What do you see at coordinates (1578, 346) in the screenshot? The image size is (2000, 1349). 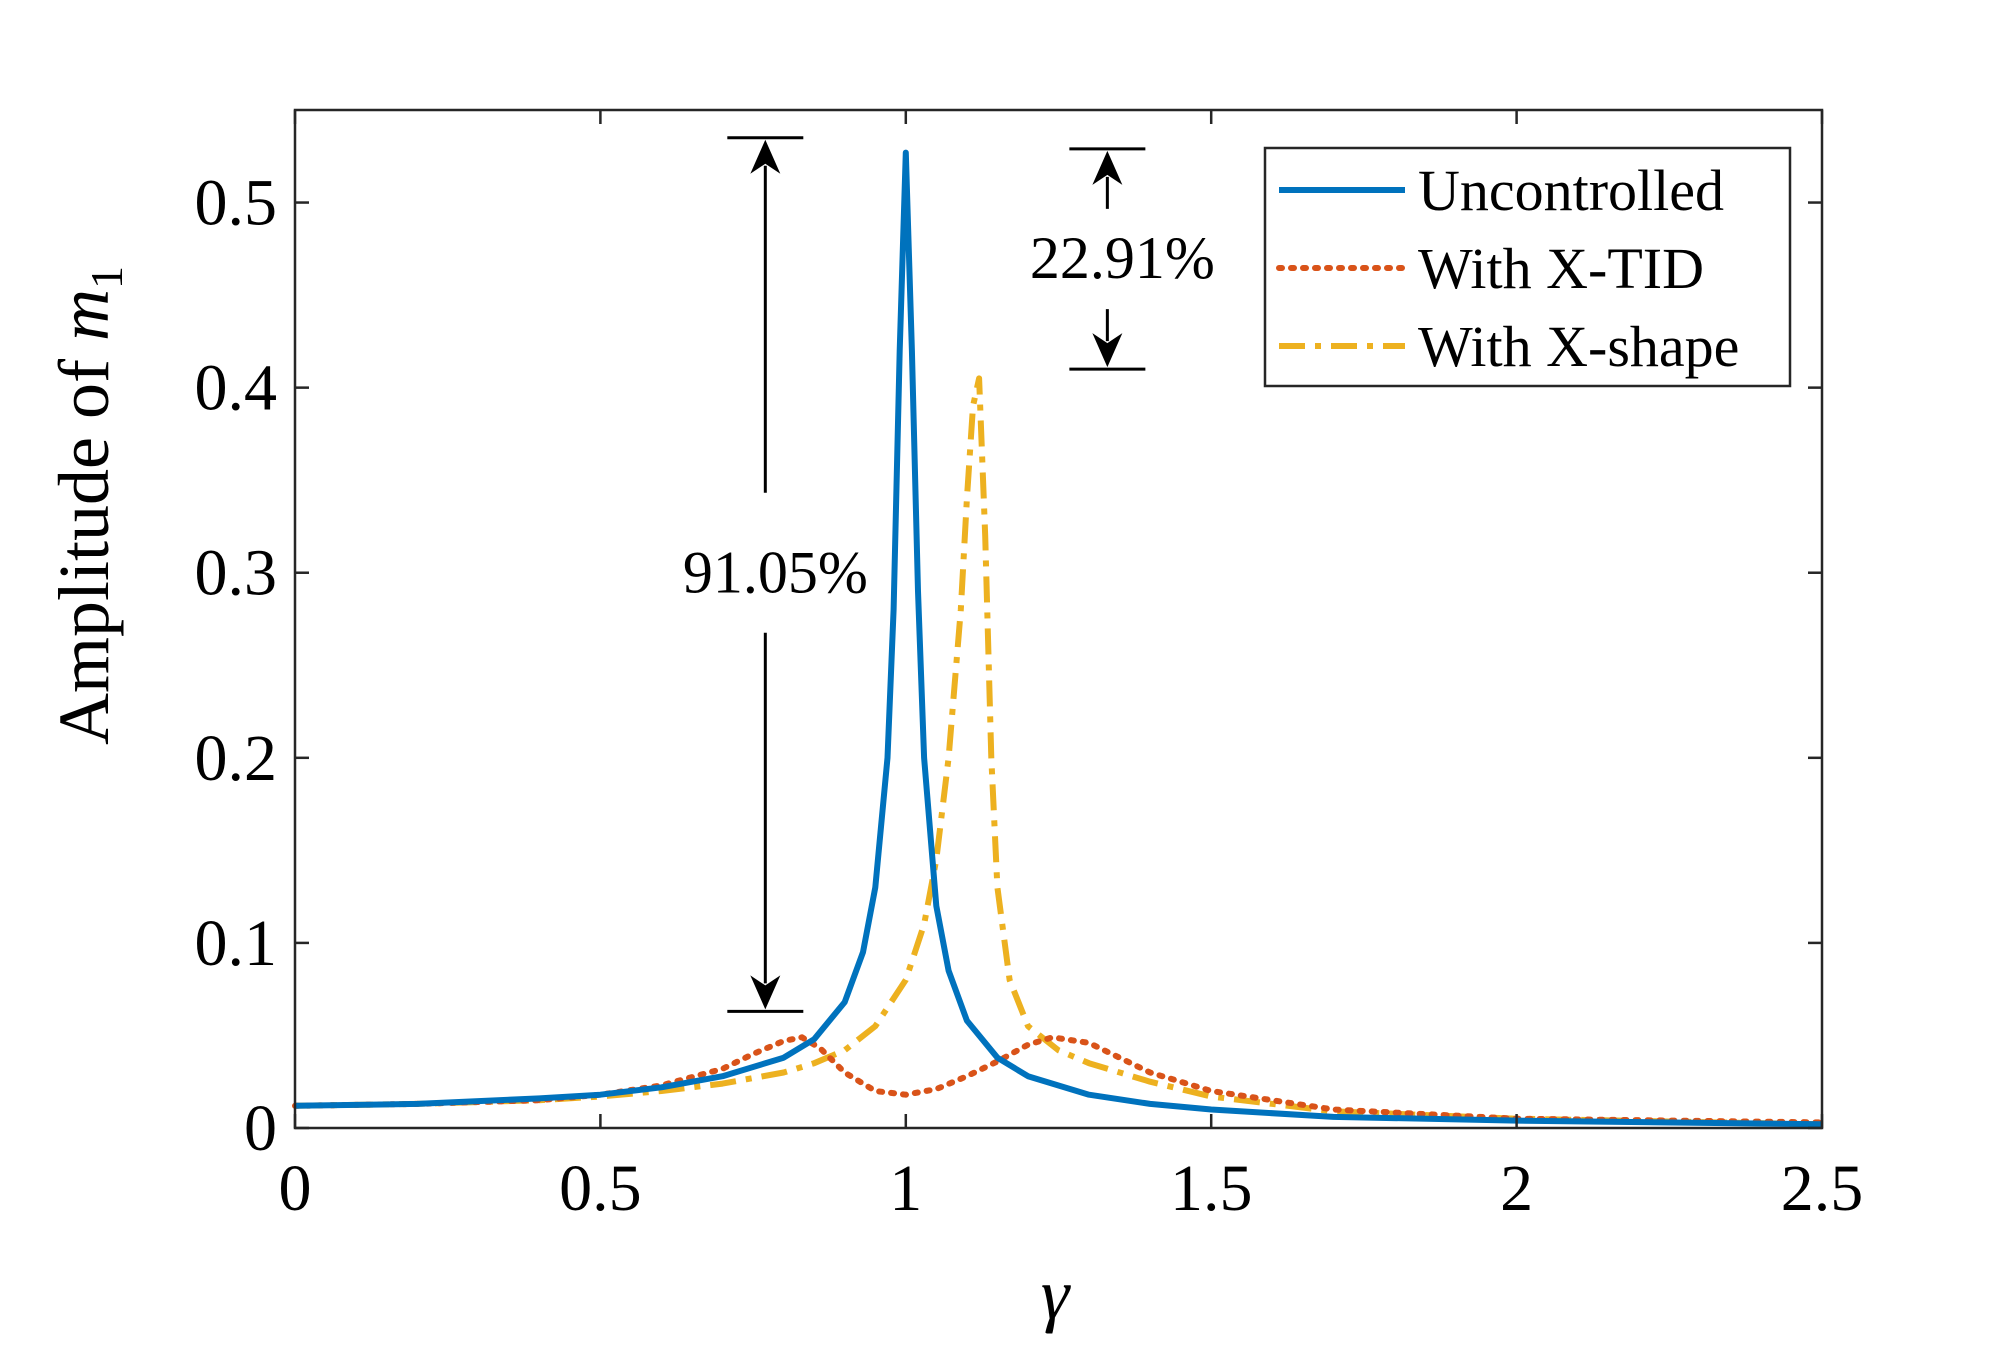 I see `legend-label: With X-shape` at bounding box center [1578, 346].